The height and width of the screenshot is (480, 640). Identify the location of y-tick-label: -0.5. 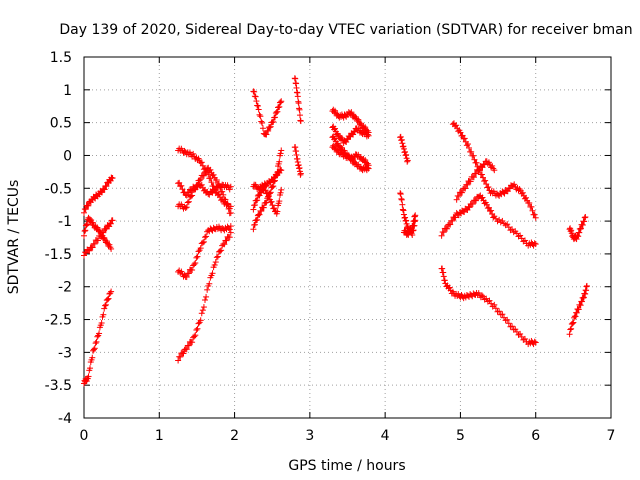
(58, 189).